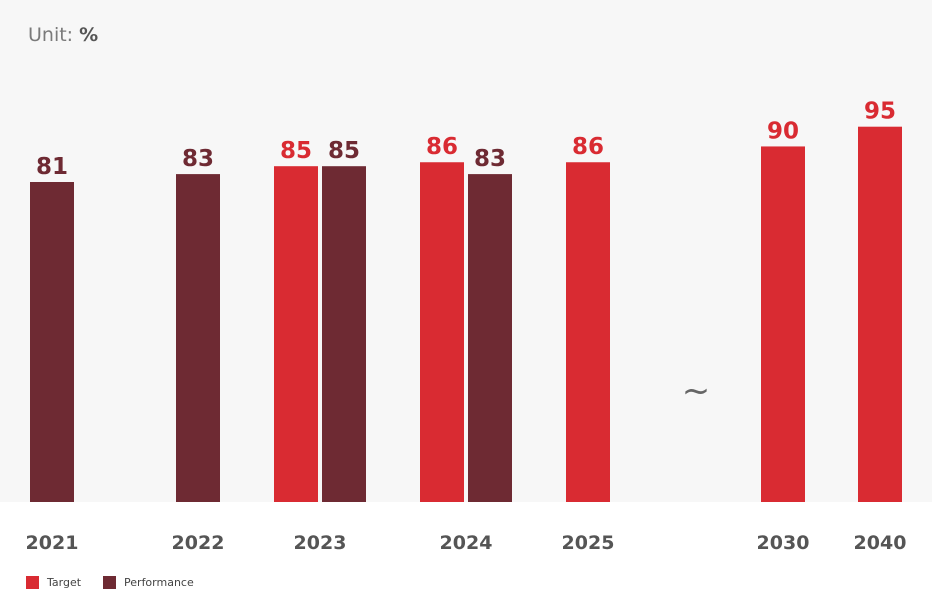 The image size is (932, 592). I want to click on legend-item-target: Target, so click(54, 582).